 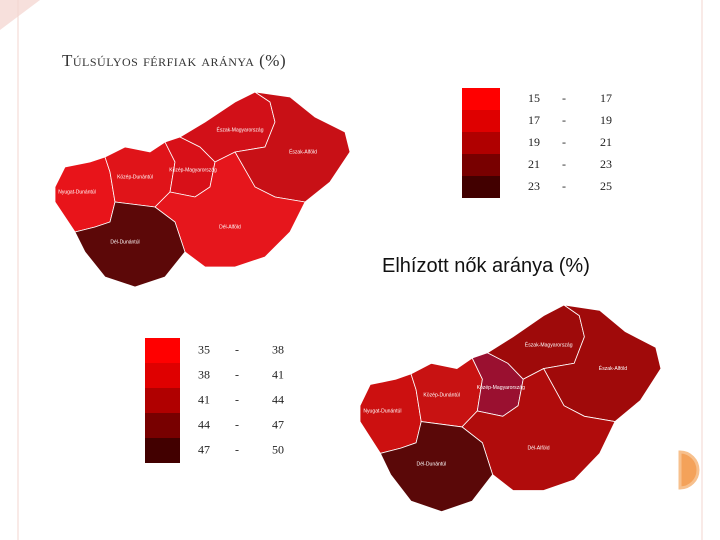 I want to click on legend-from: 41, so click(x=204, y=399).